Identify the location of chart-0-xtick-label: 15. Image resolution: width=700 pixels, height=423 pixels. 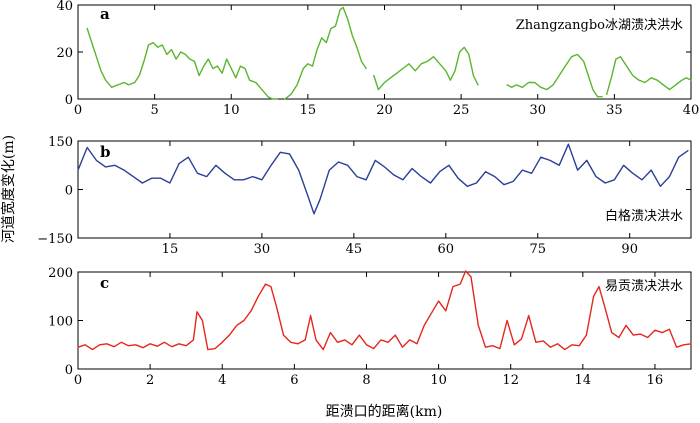
(308, 110).